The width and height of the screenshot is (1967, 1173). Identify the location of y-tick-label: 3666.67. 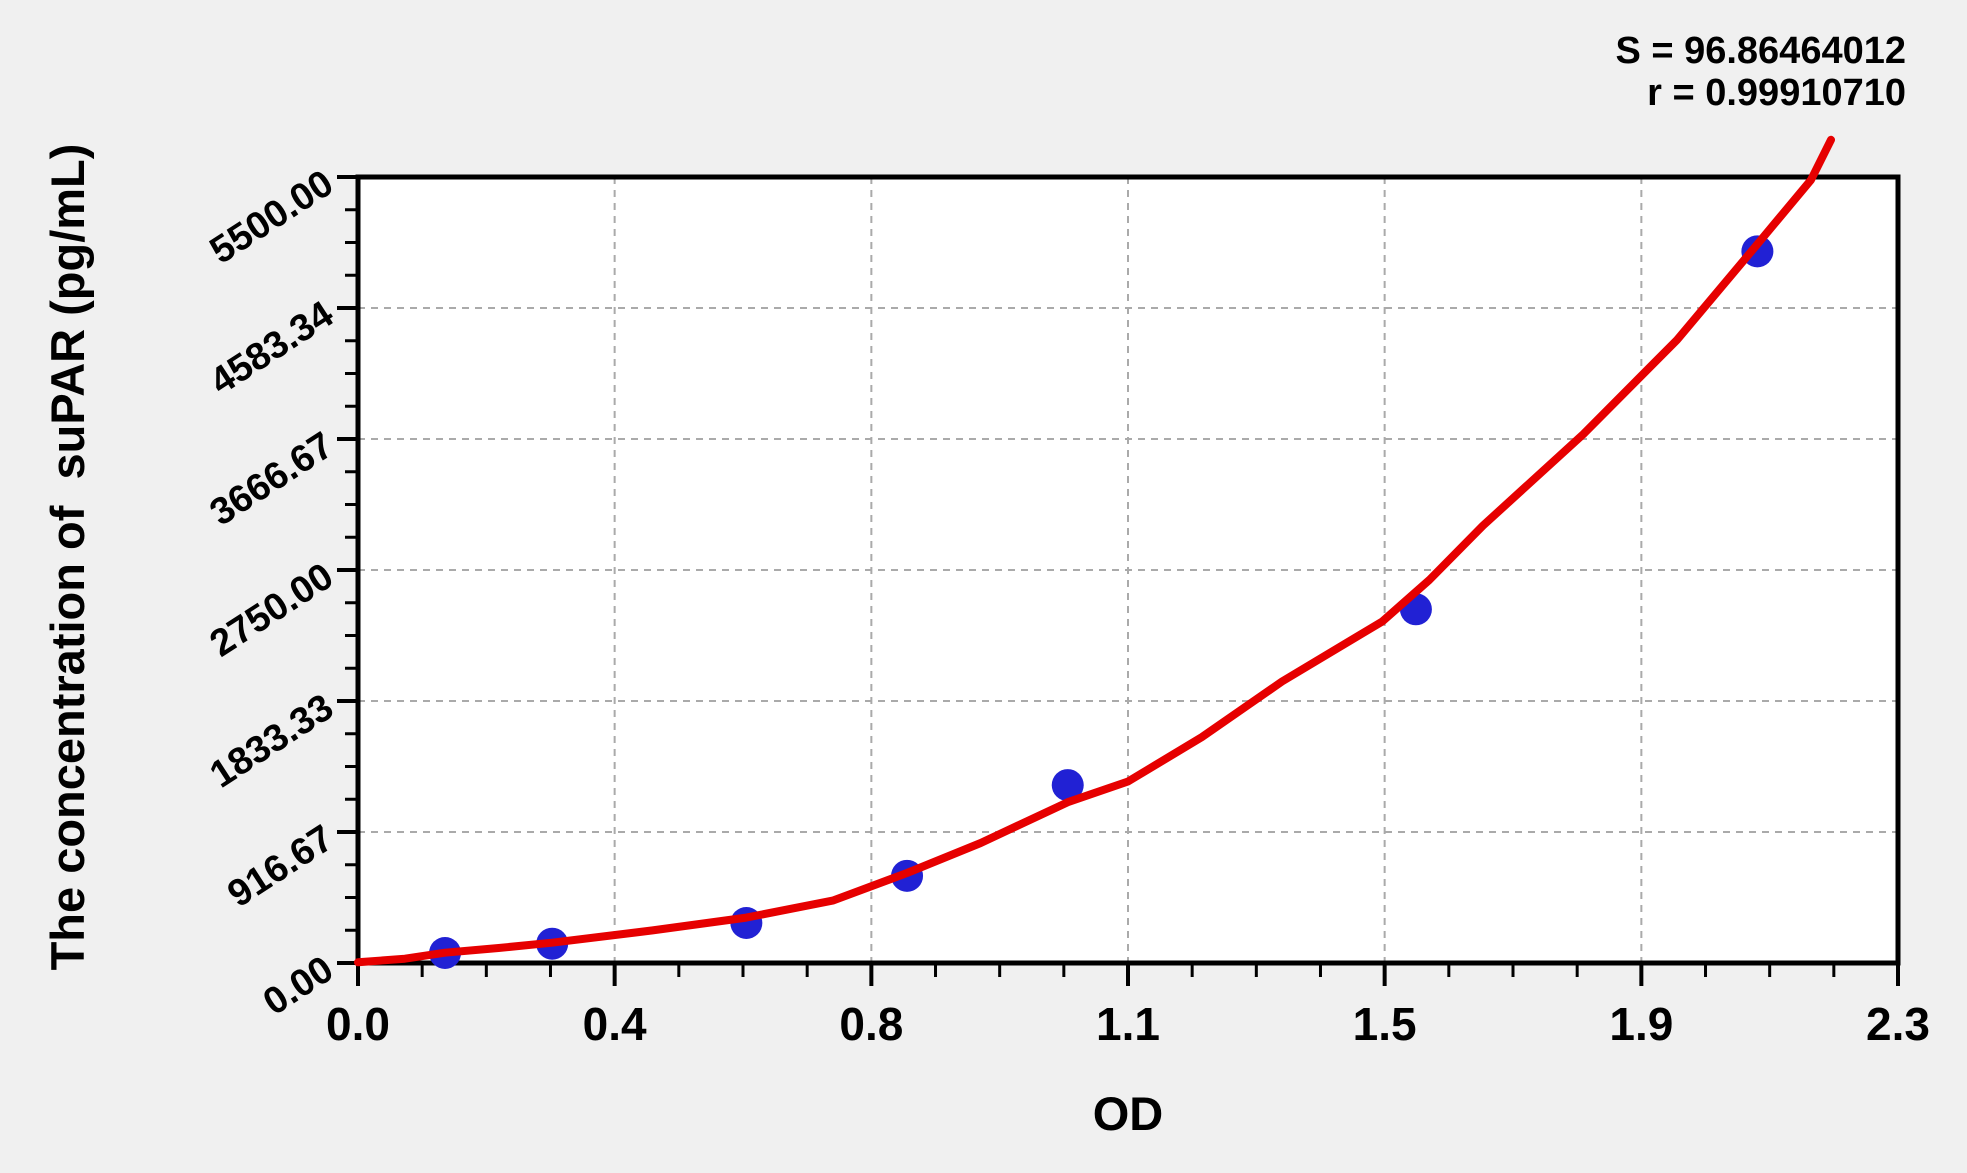
(272, 479).